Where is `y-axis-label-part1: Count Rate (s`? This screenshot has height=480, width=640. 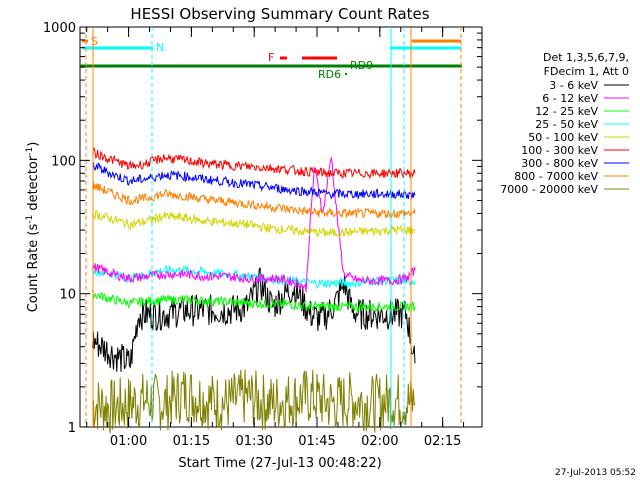
y-axis-label-part1: Count Rate (s is located at coordinates (33, 268).